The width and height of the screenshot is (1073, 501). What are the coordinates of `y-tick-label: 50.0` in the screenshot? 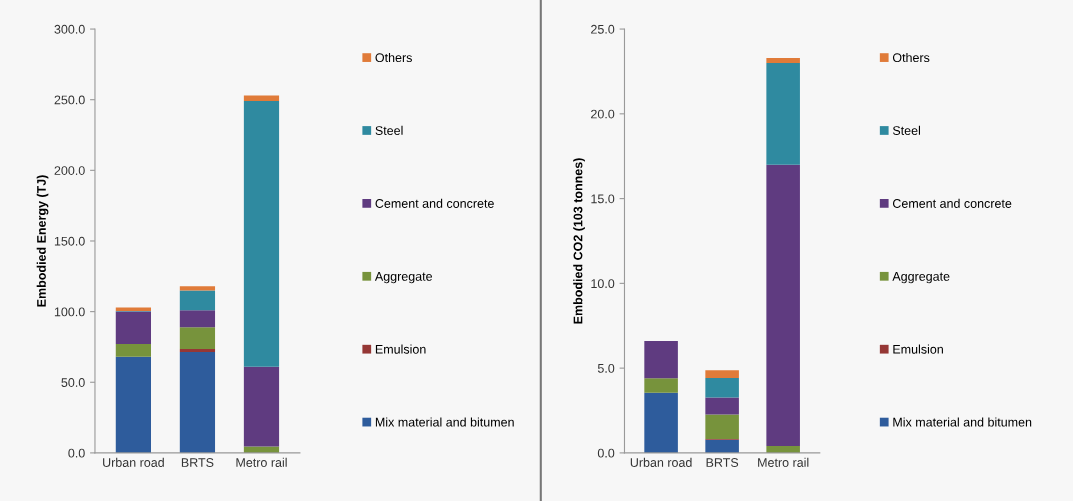 It's located at (73, 382).